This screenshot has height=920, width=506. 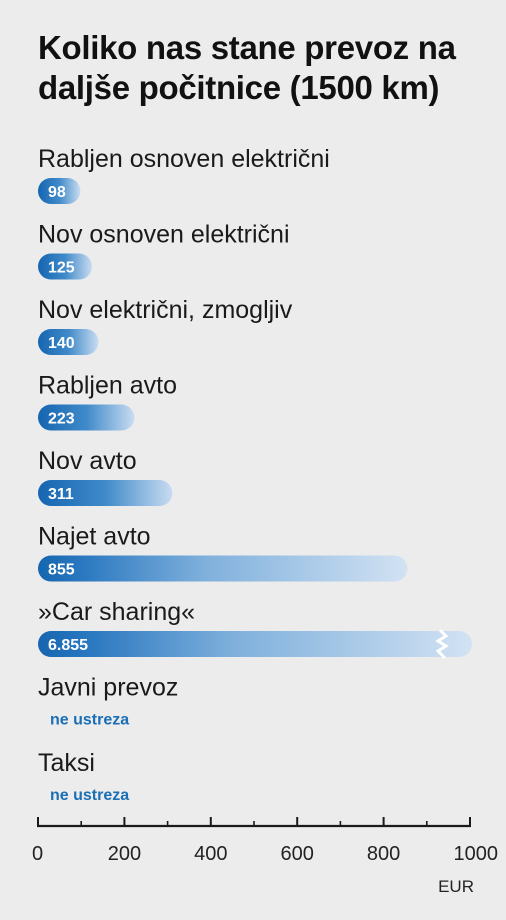 What do you see at coordinates (61, 419) in the screenshot?
I see `bar-value-label: 223` at bounding box center [61, 419].